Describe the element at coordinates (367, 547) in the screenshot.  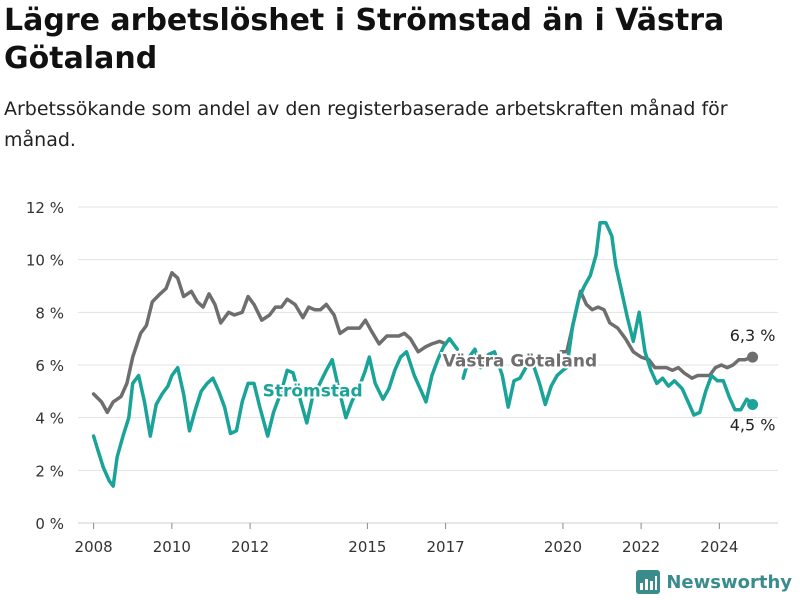
I see `x-tick-label: 2015` at that location.